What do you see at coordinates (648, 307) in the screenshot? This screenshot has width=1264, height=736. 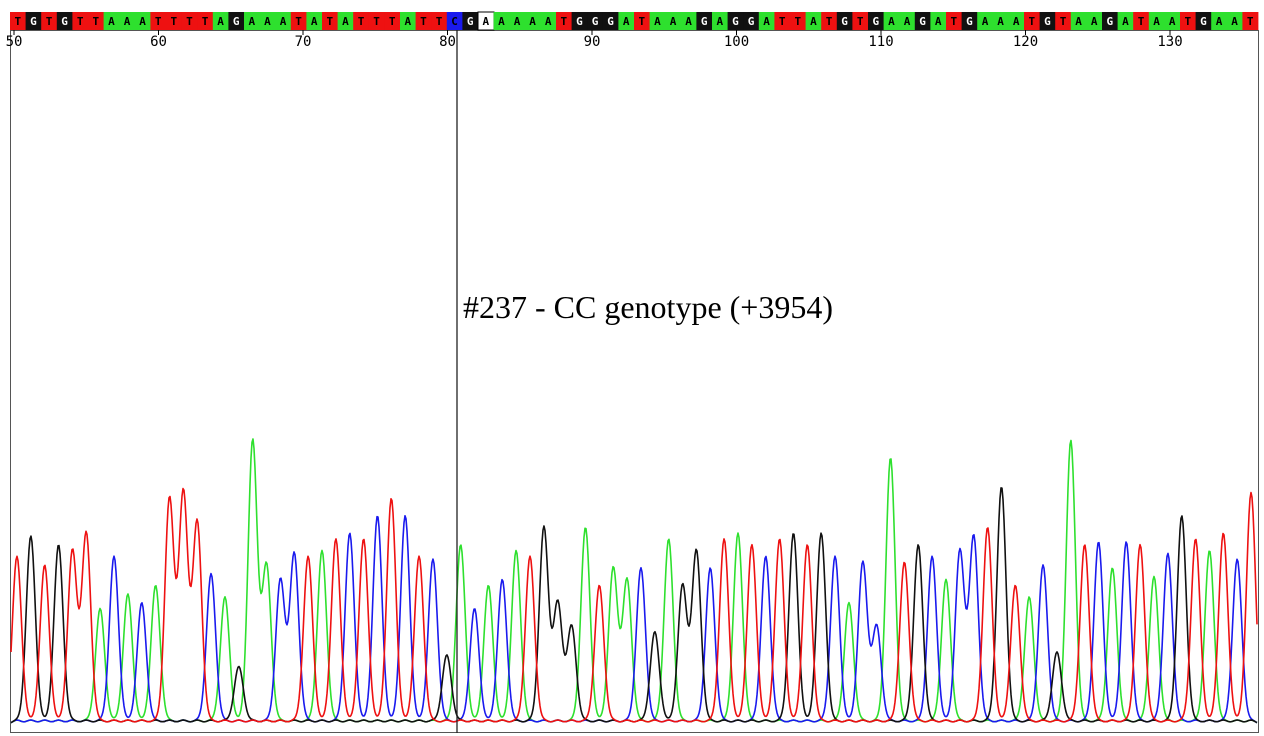 I see `genotype-annotation: #237 - CC genotype (+3954)` at bounding box center [648, 307].